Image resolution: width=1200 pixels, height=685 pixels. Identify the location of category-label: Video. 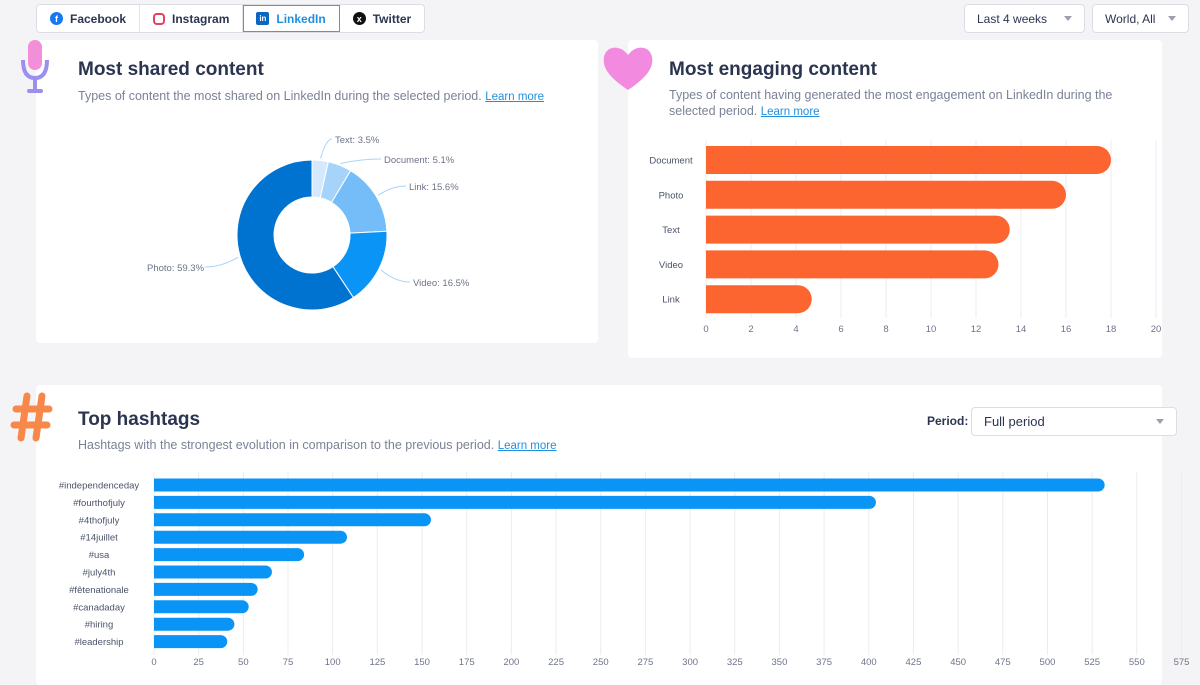
(671, 265).